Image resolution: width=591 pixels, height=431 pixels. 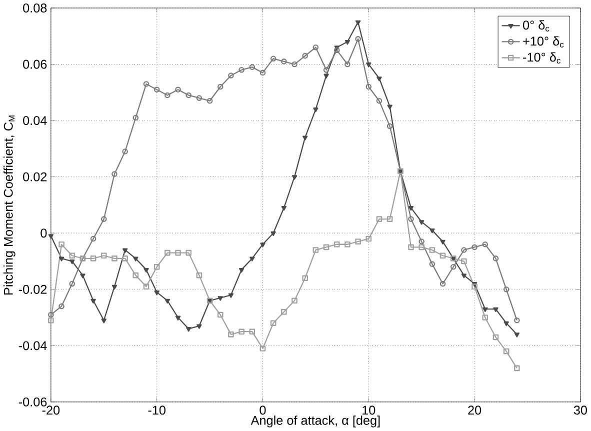 I want to click on x-tick-label: -20, so click(x=51, y=410).